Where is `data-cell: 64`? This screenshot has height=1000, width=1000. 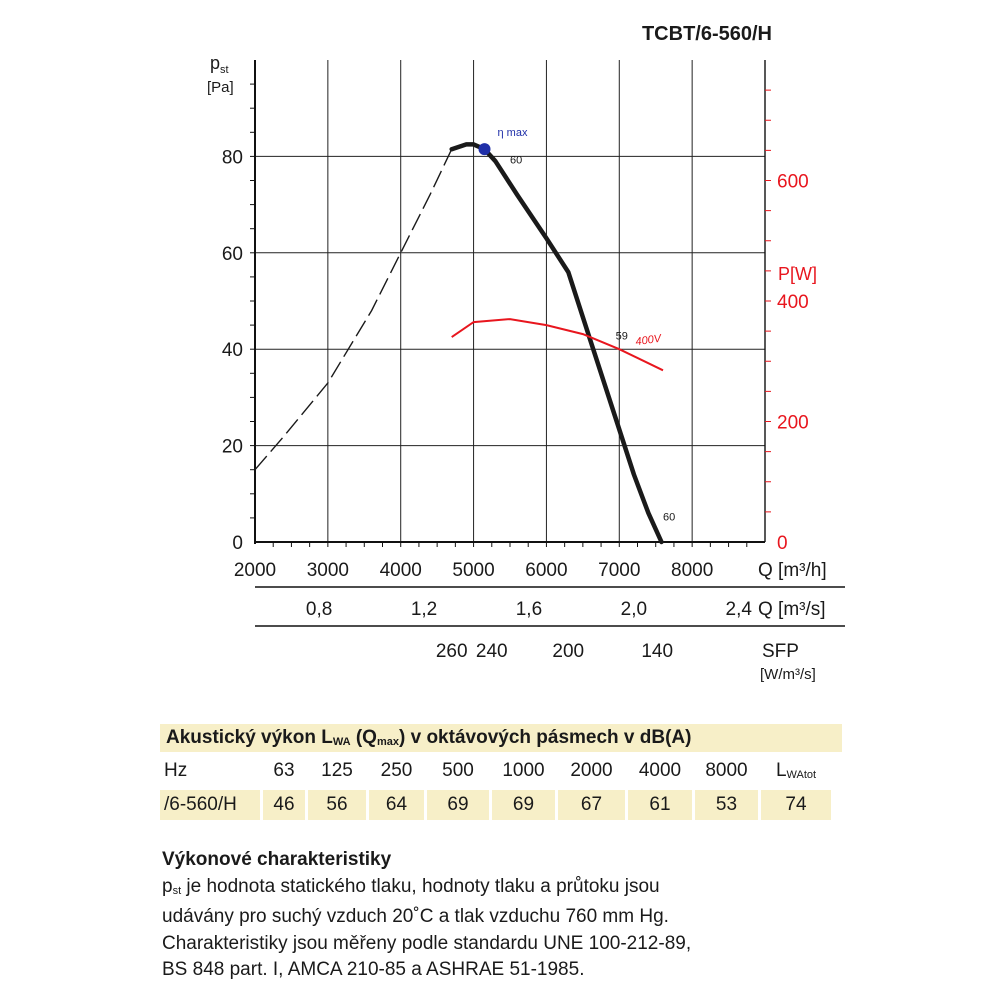
data-cell: 64 is located at coordinates (396, 805).